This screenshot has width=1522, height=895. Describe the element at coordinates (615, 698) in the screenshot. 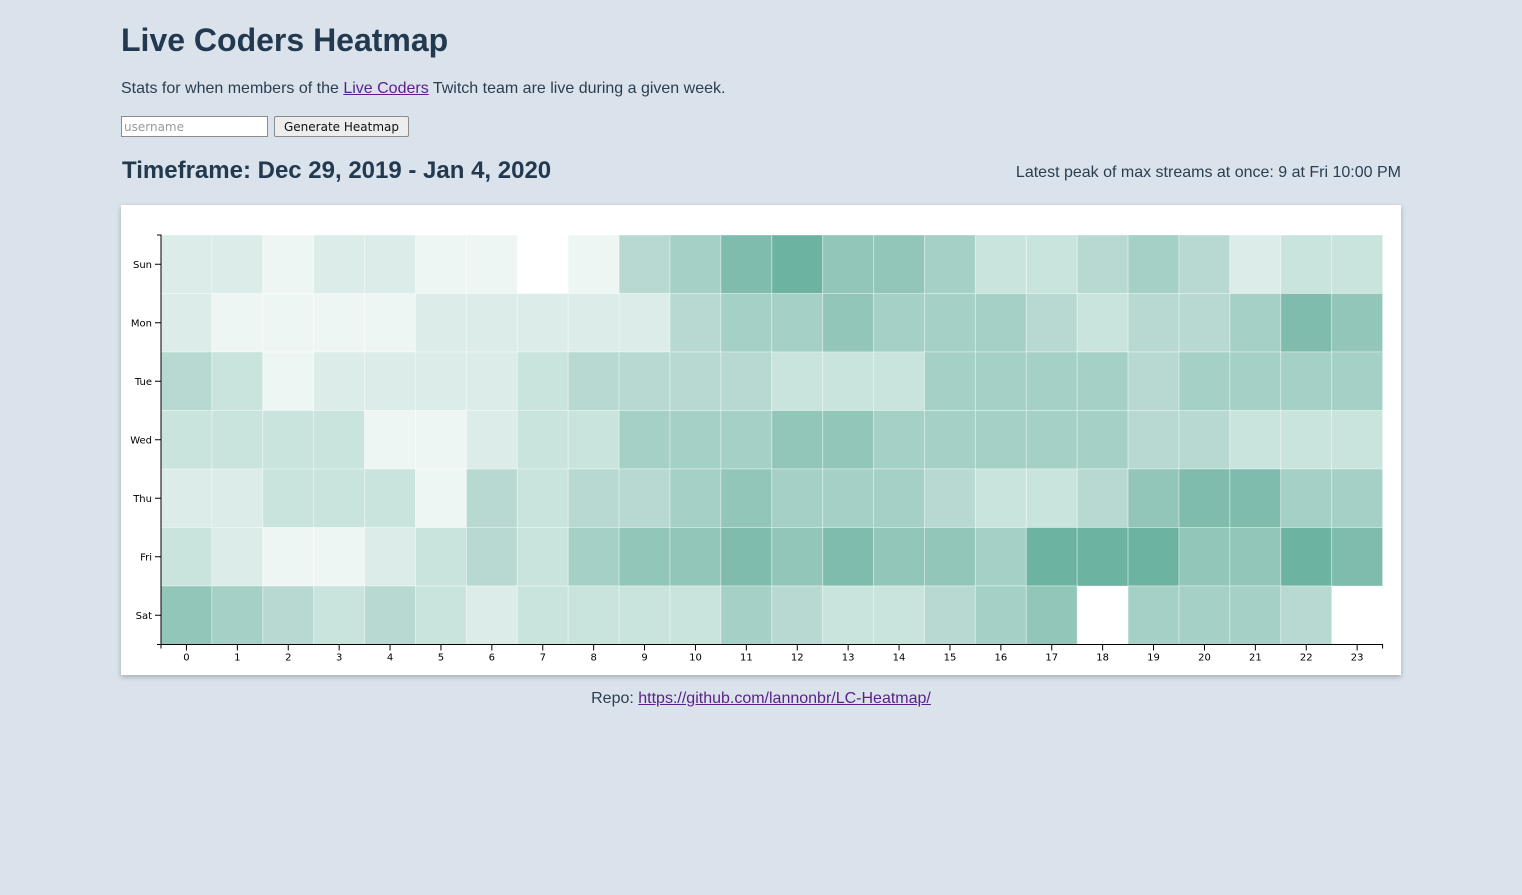

I see `repo-label: Repo:` at that location.